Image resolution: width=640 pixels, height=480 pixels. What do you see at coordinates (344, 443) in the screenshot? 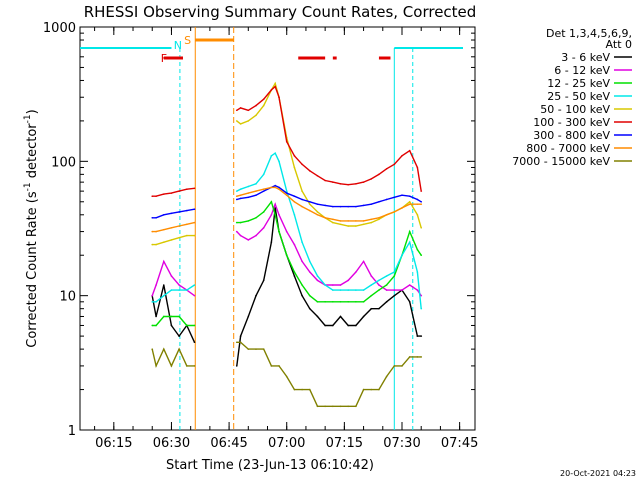
I see `x-tick-label: 07:15` at bounding box center [344, 443].